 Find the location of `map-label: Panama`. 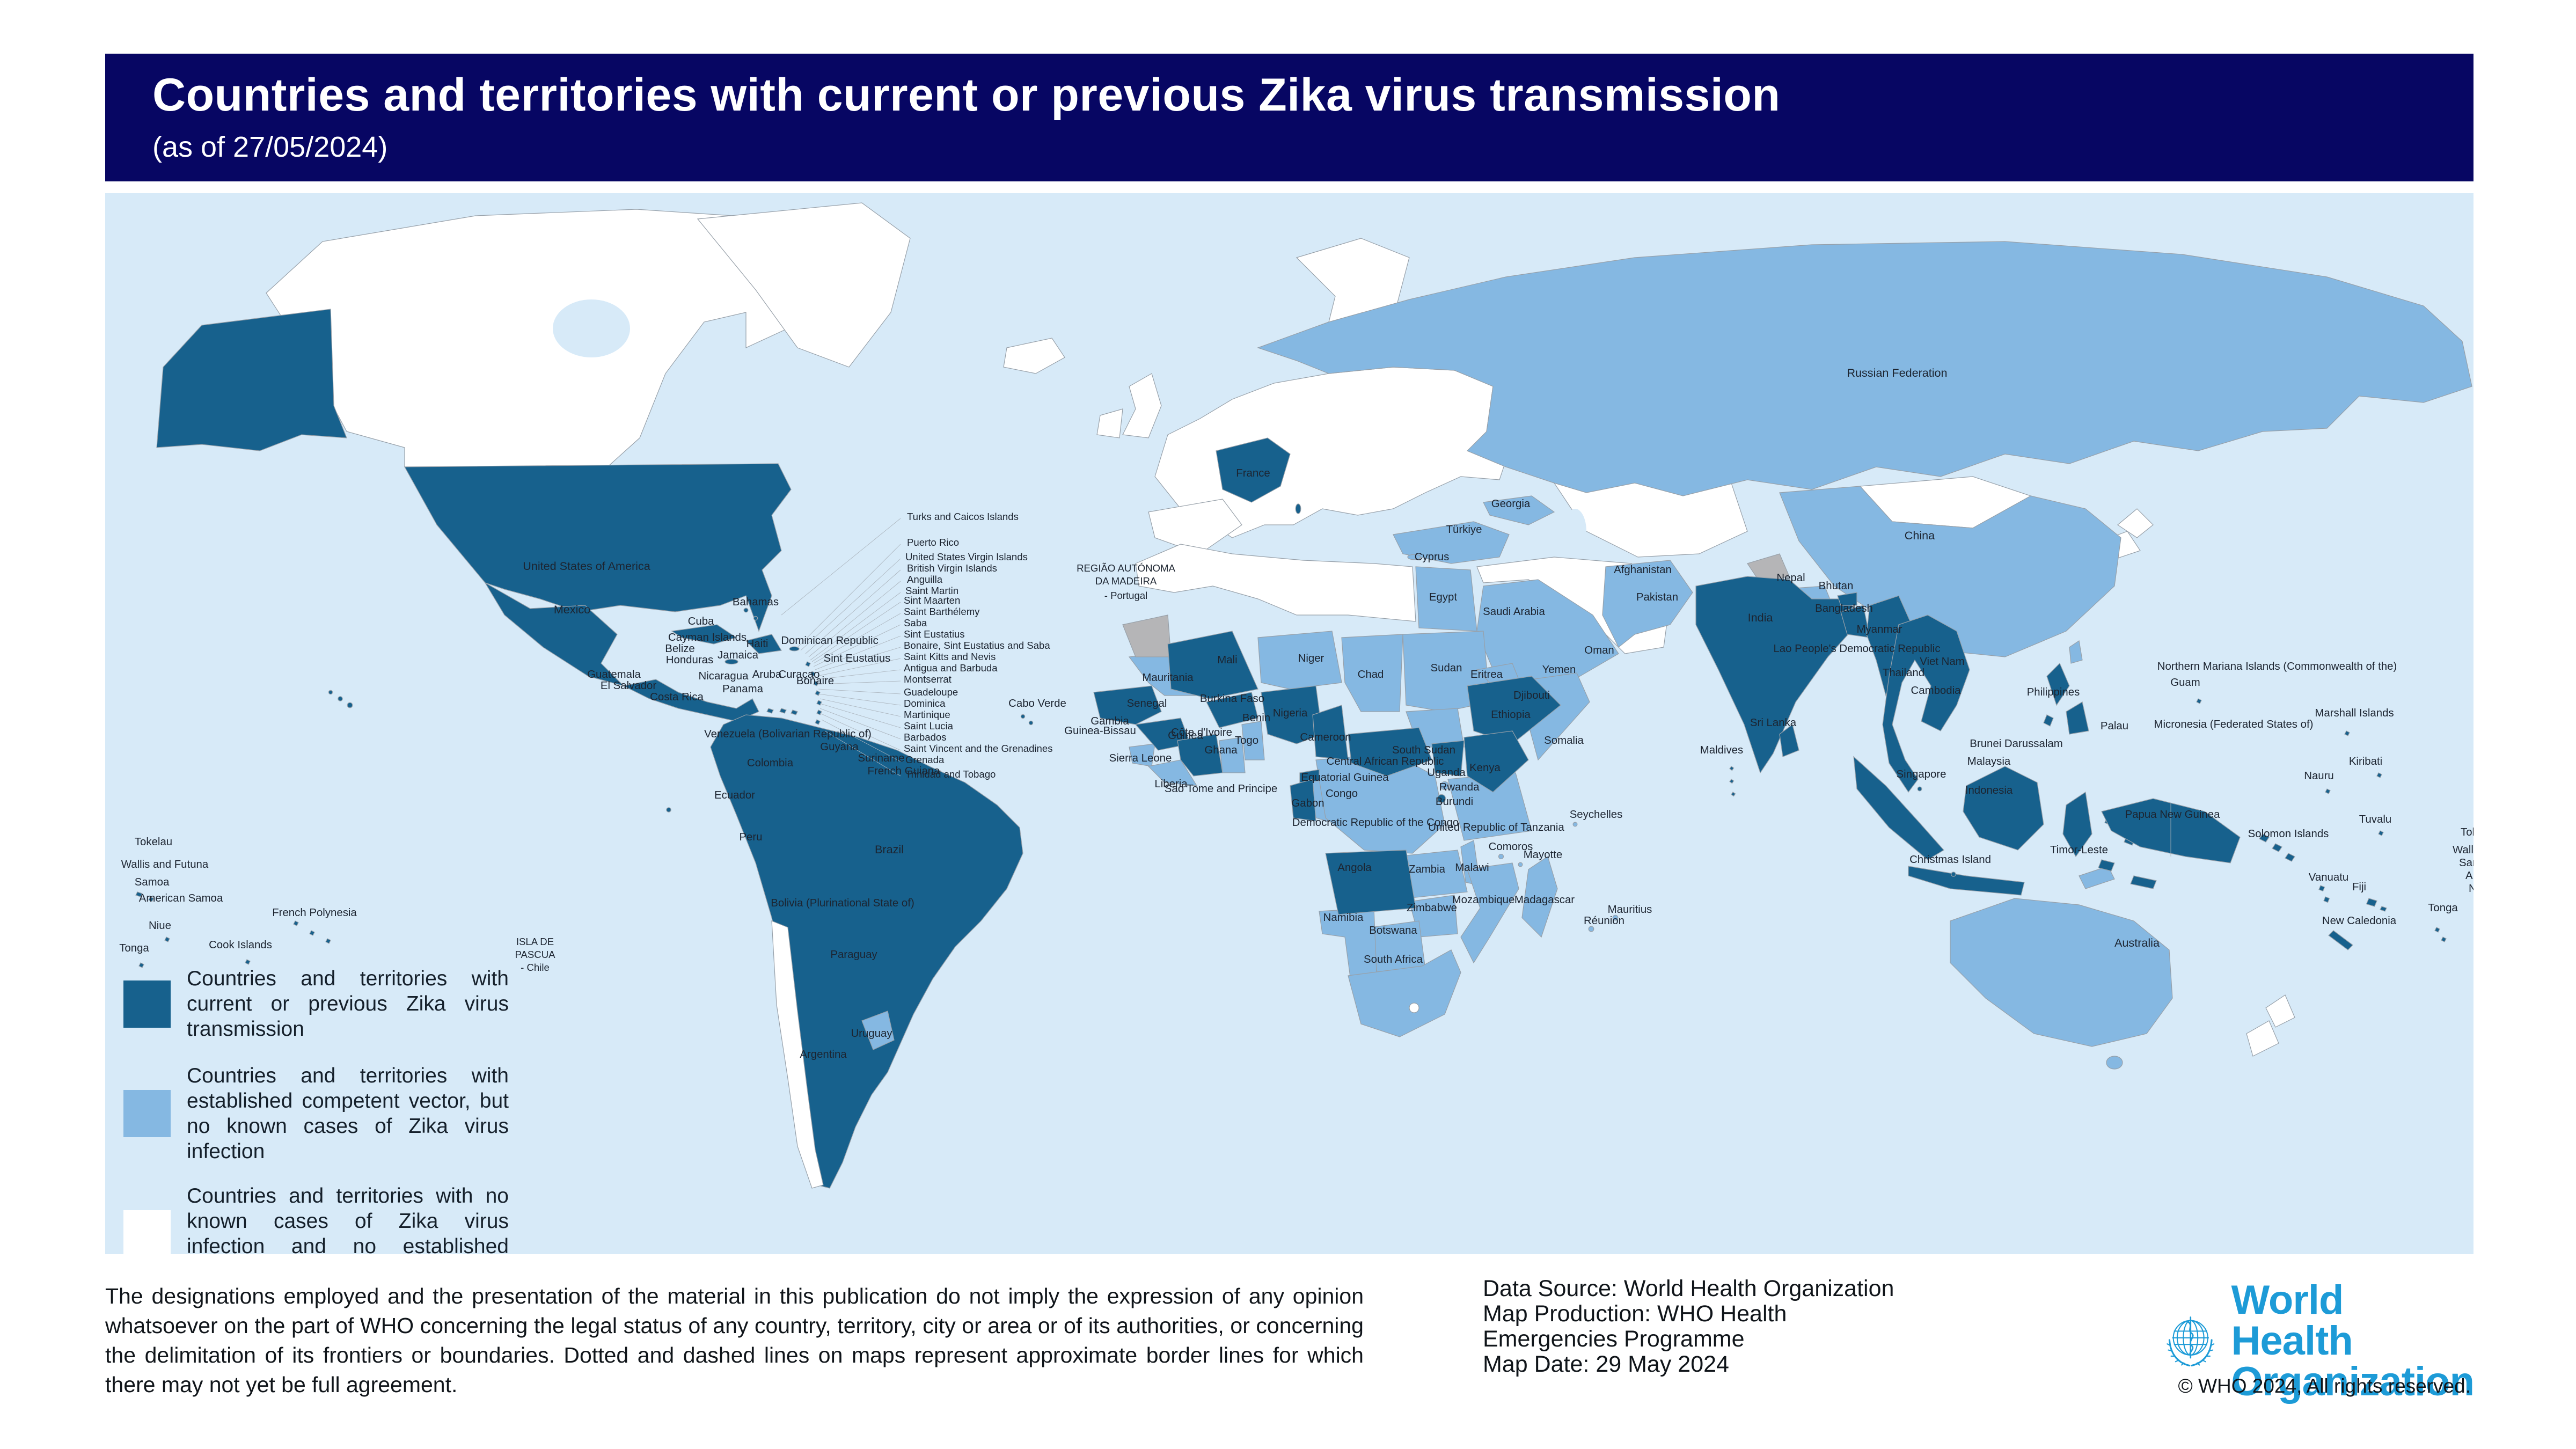

map-label: Panama is located at coordinates (743, 689).